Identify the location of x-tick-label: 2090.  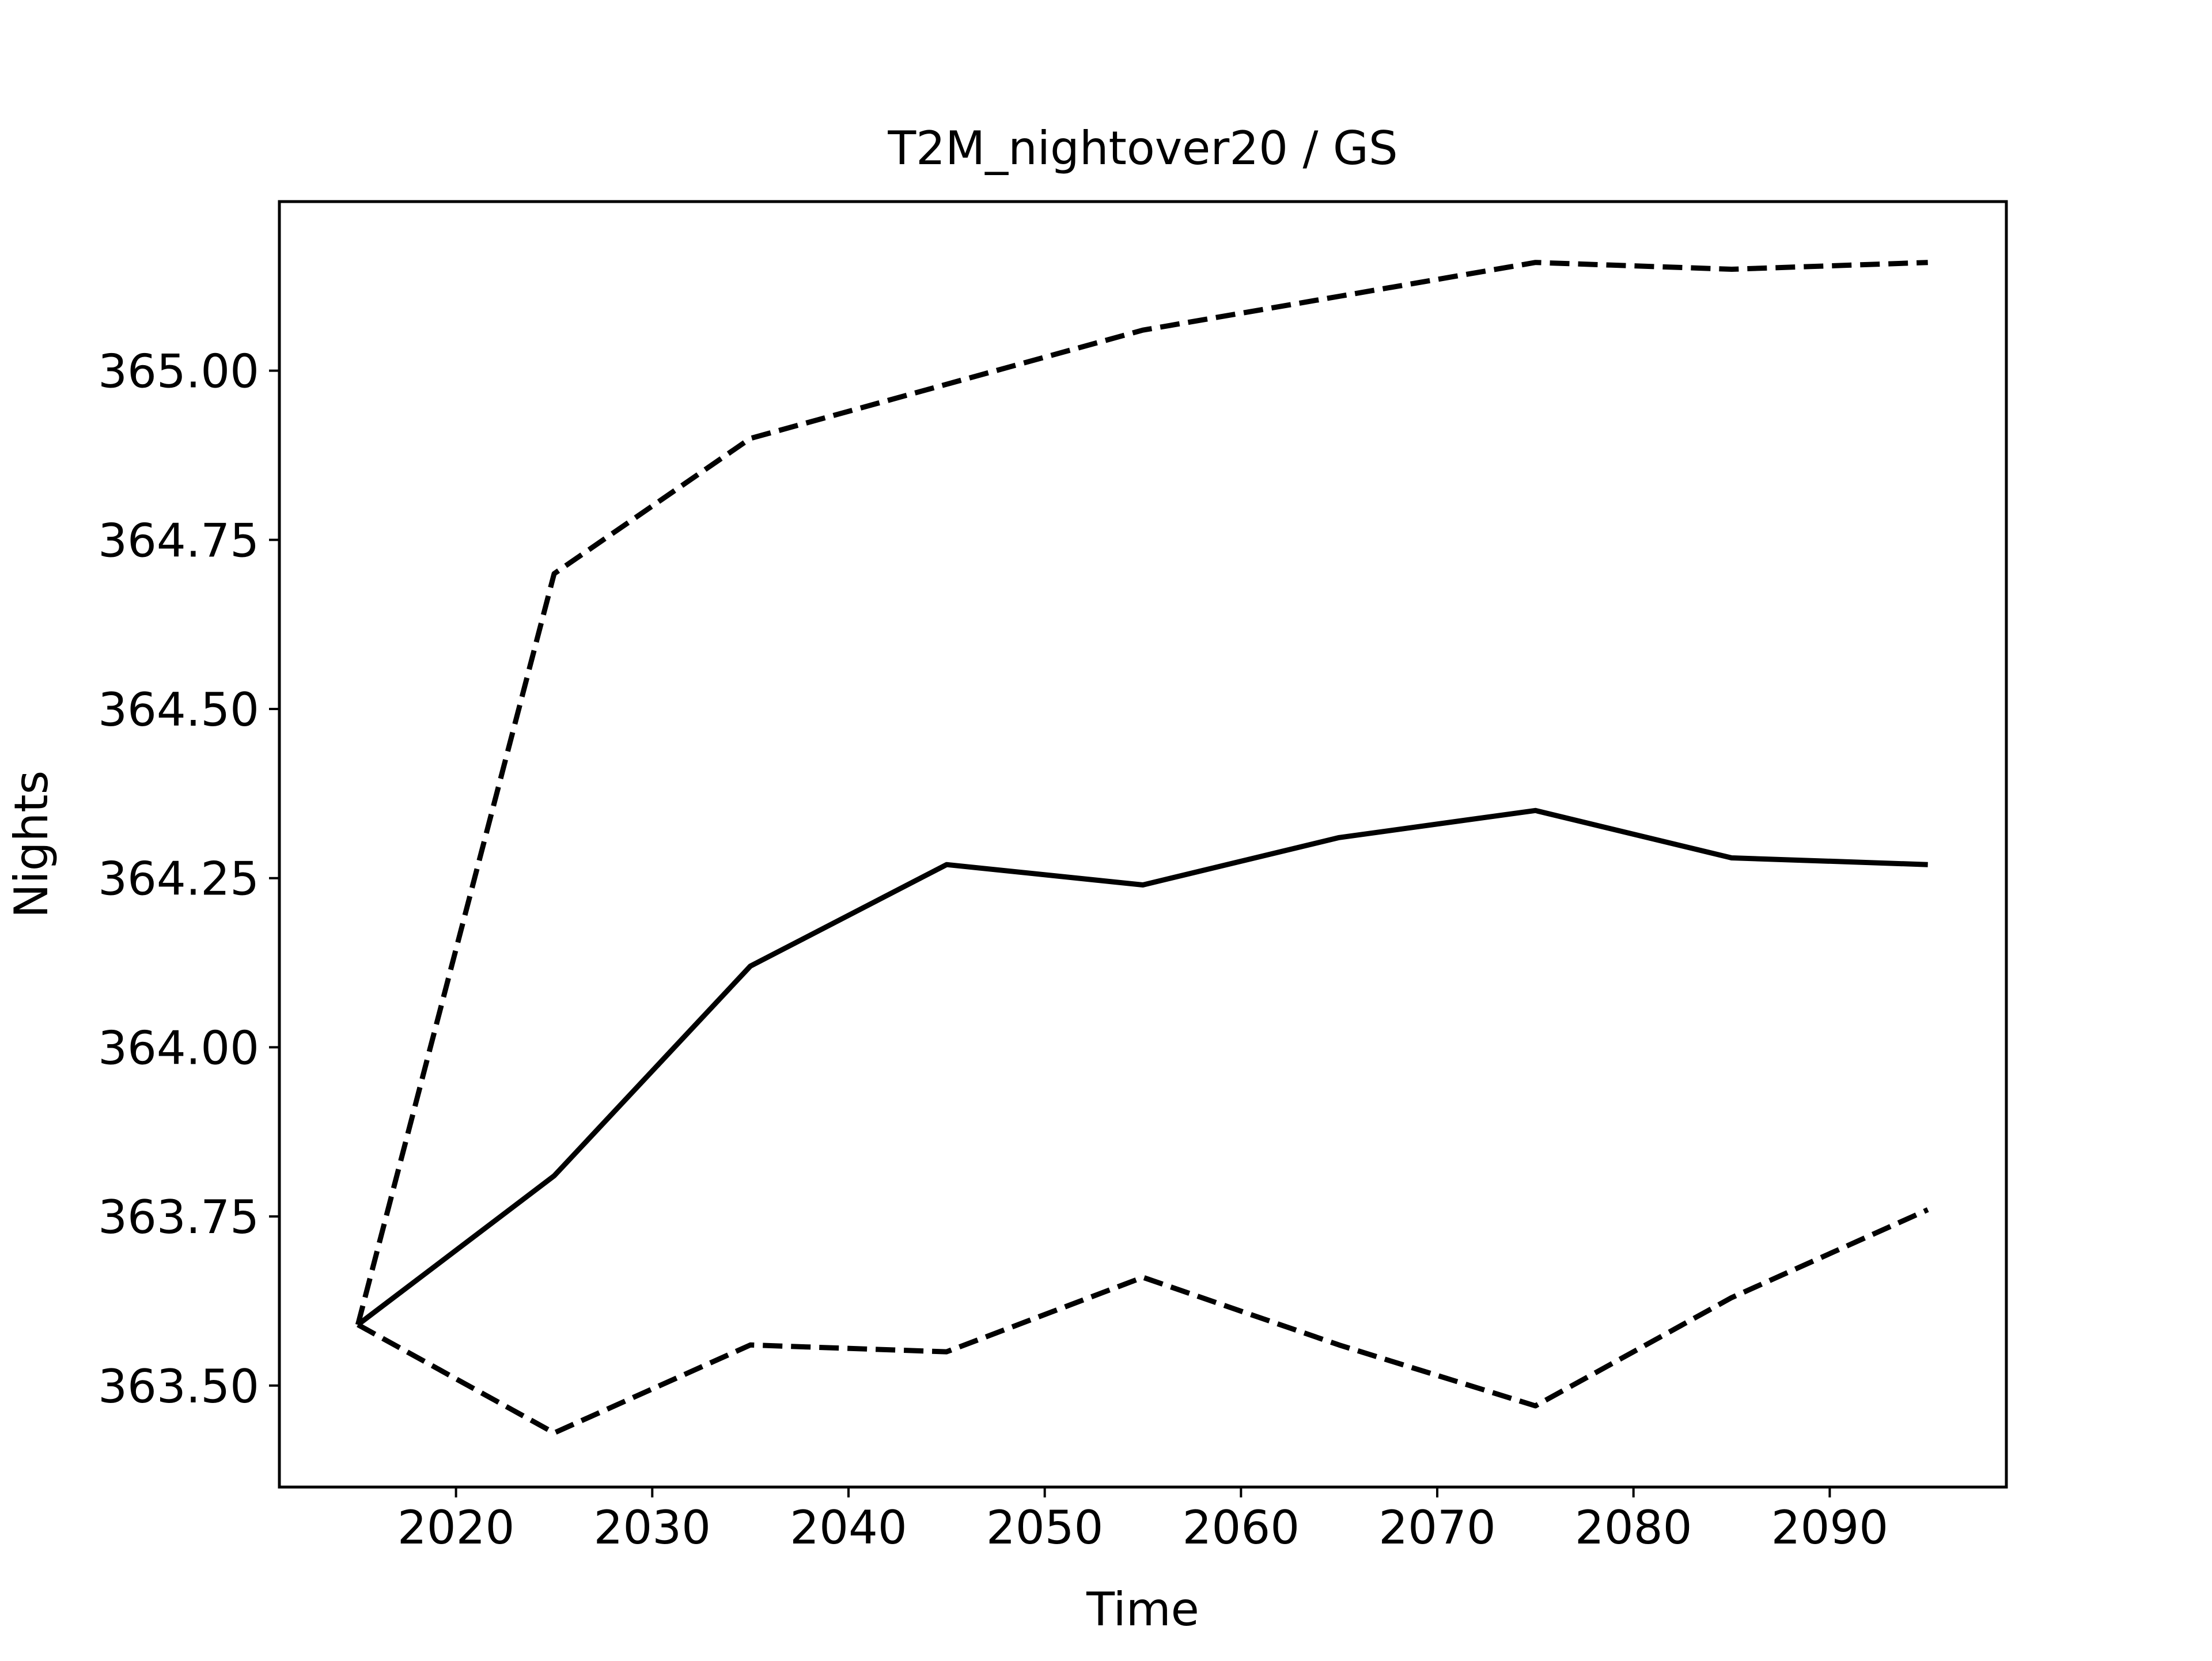
(1830, 1527).